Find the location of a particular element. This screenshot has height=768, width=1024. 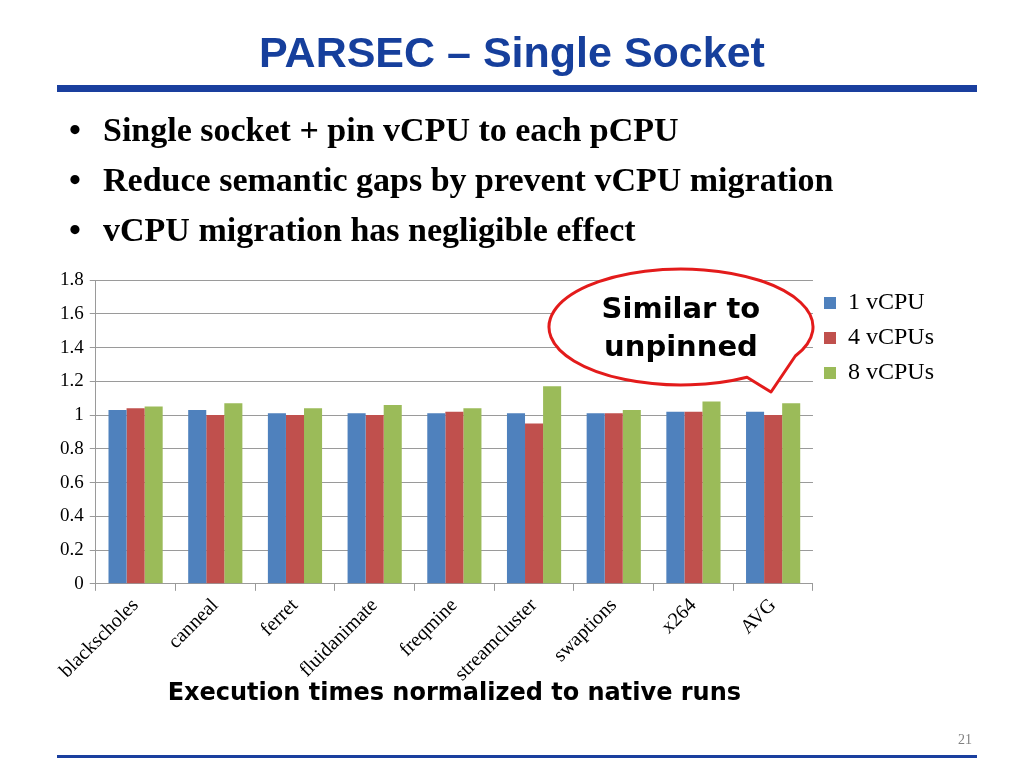

y-tick-label: 0 is located at coordinates (79, 582).